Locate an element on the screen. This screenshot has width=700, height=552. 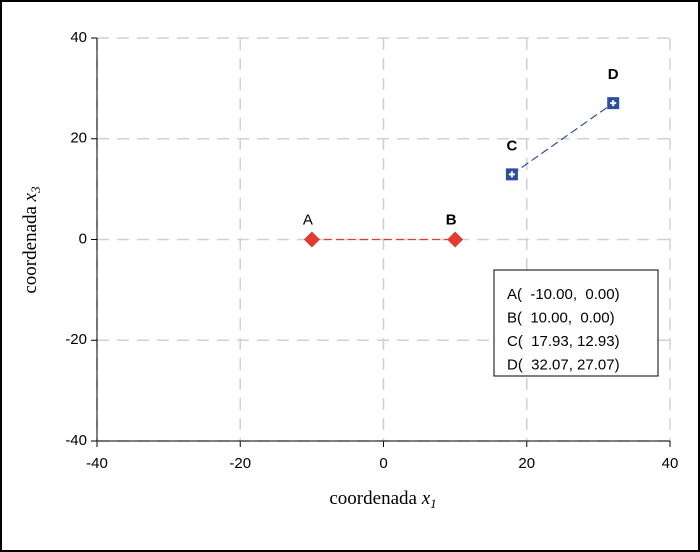
x-axis-label: coordenada x1 is located at coordinates (382, 499).